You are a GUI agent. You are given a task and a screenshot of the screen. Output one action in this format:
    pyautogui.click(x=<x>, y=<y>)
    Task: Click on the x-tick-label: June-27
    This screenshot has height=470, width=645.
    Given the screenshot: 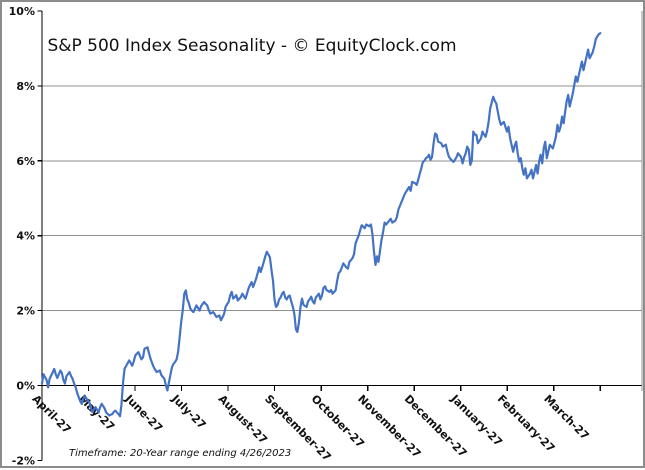 What is the action you would take?
    pyautogui.click(x=143, y=413)
    